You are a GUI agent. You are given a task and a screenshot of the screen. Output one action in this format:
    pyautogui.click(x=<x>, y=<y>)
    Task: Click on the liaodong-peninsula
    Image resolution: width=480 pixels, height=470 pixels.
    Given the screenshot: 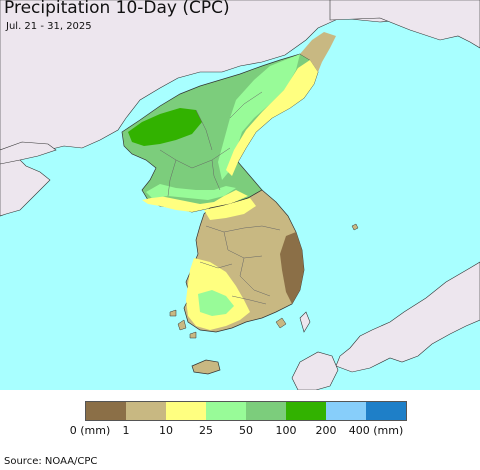 What is the action you would take?
    pyautogui.click(x=28, y=153)
    